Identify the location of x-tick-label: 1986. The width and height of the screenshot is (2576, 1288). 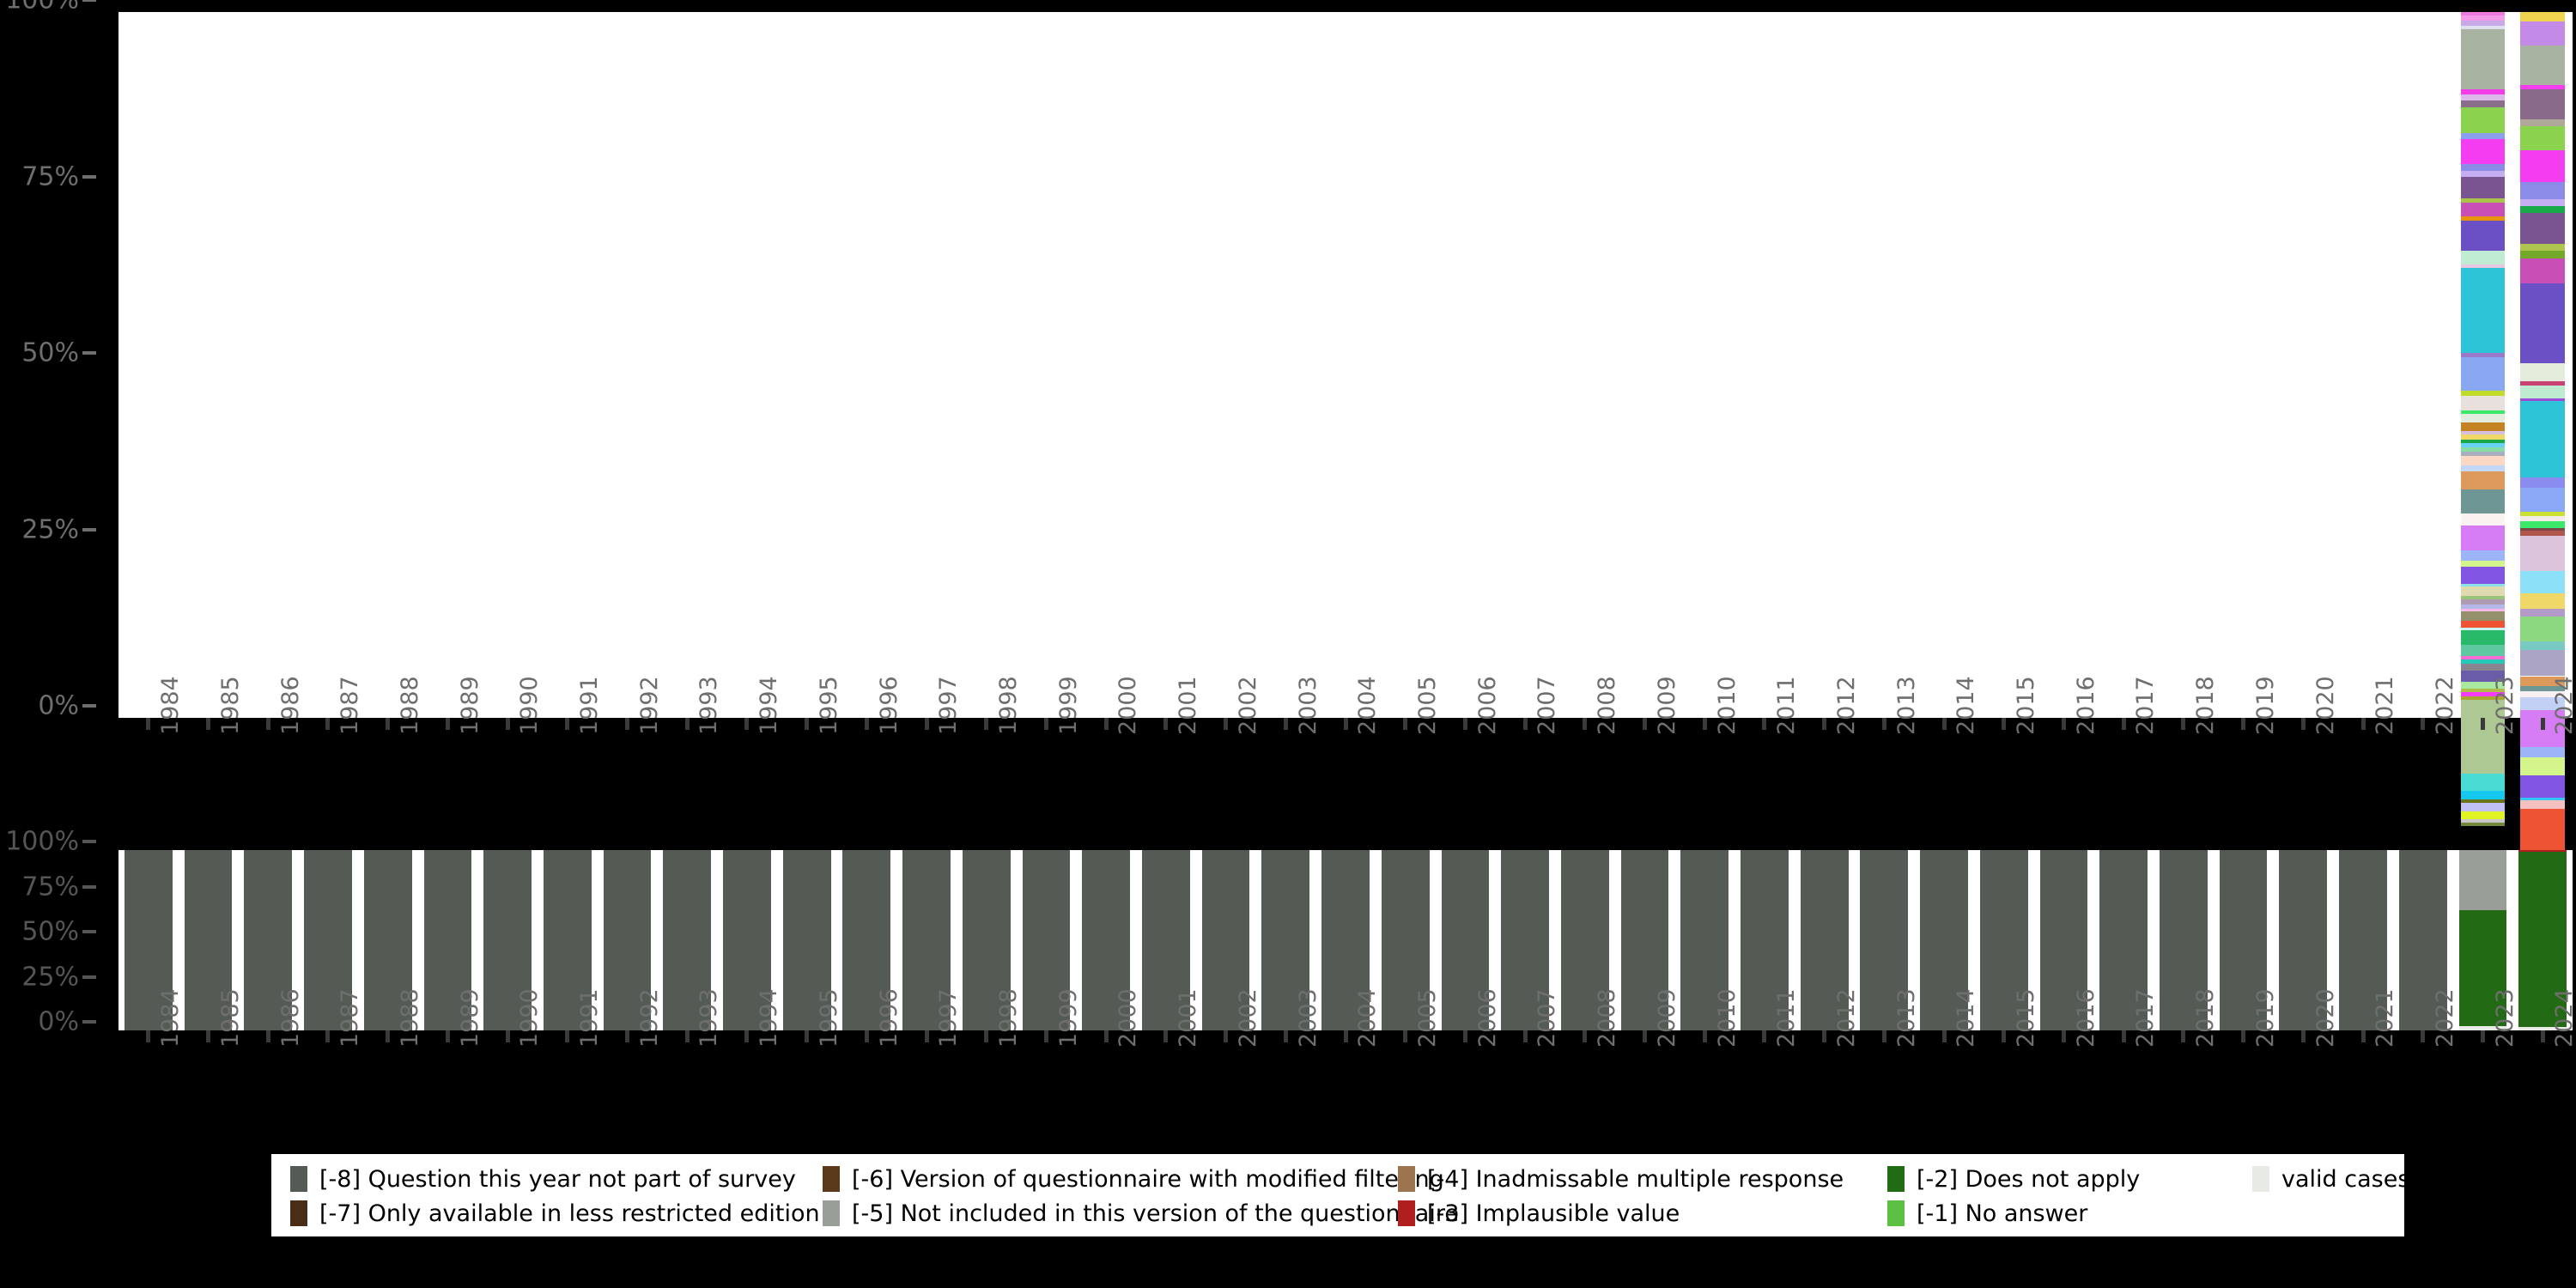
(290, 705).